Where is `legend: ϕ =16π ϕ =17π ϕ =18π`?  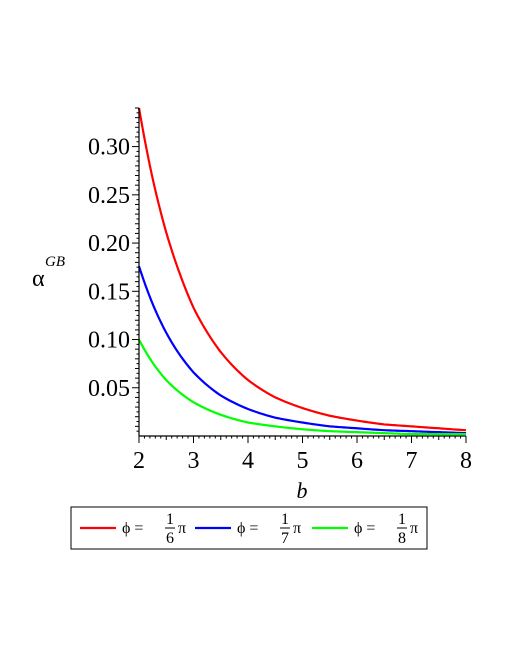
legend: ϕ =16π ϕ =17π ϕ =18π is located at coordinates (249, 528).